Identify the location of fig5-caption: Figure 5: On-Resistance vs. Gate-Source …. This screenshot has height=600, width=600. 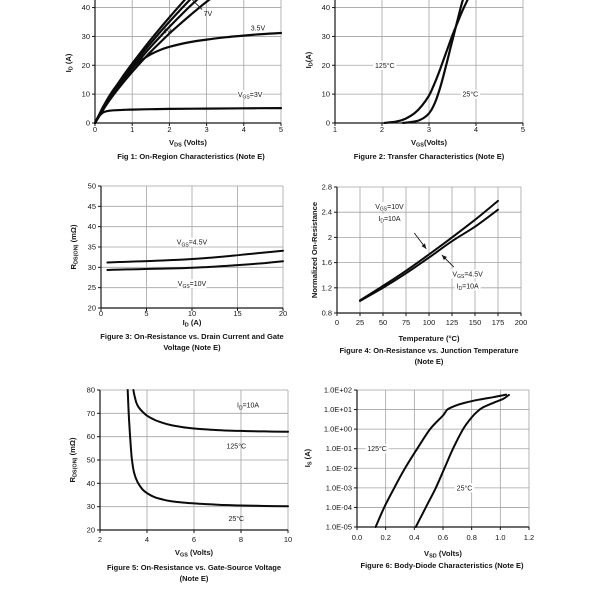
(194, 573).